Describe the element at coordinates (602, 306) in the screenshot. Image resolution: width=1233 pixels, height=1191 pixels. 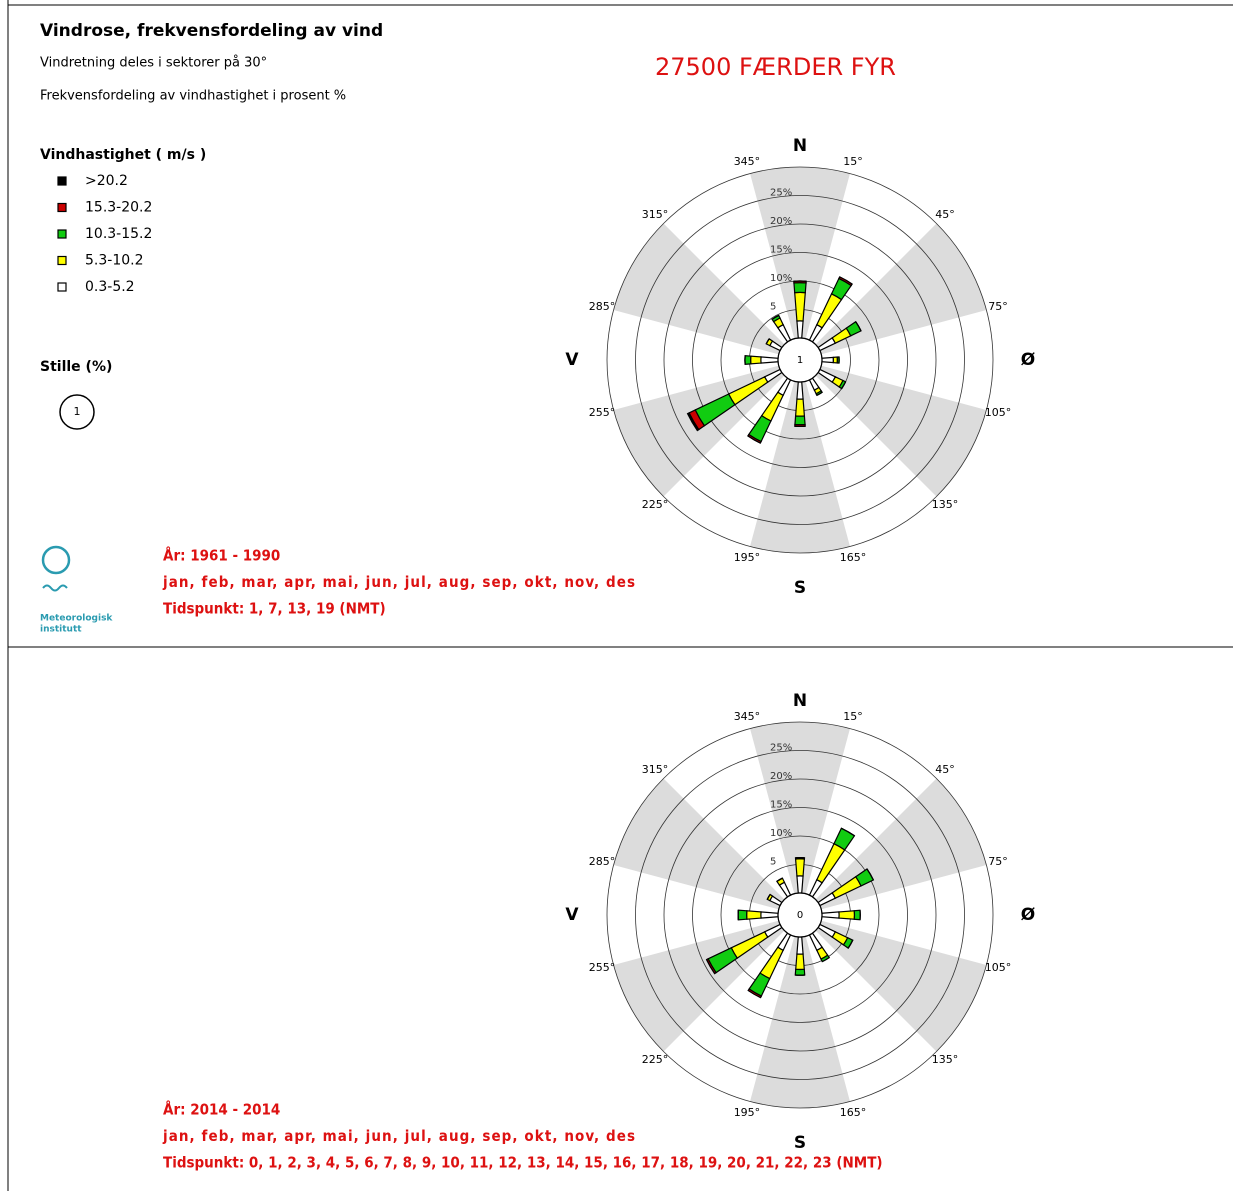
I see `sector-label: 285°` at that location.